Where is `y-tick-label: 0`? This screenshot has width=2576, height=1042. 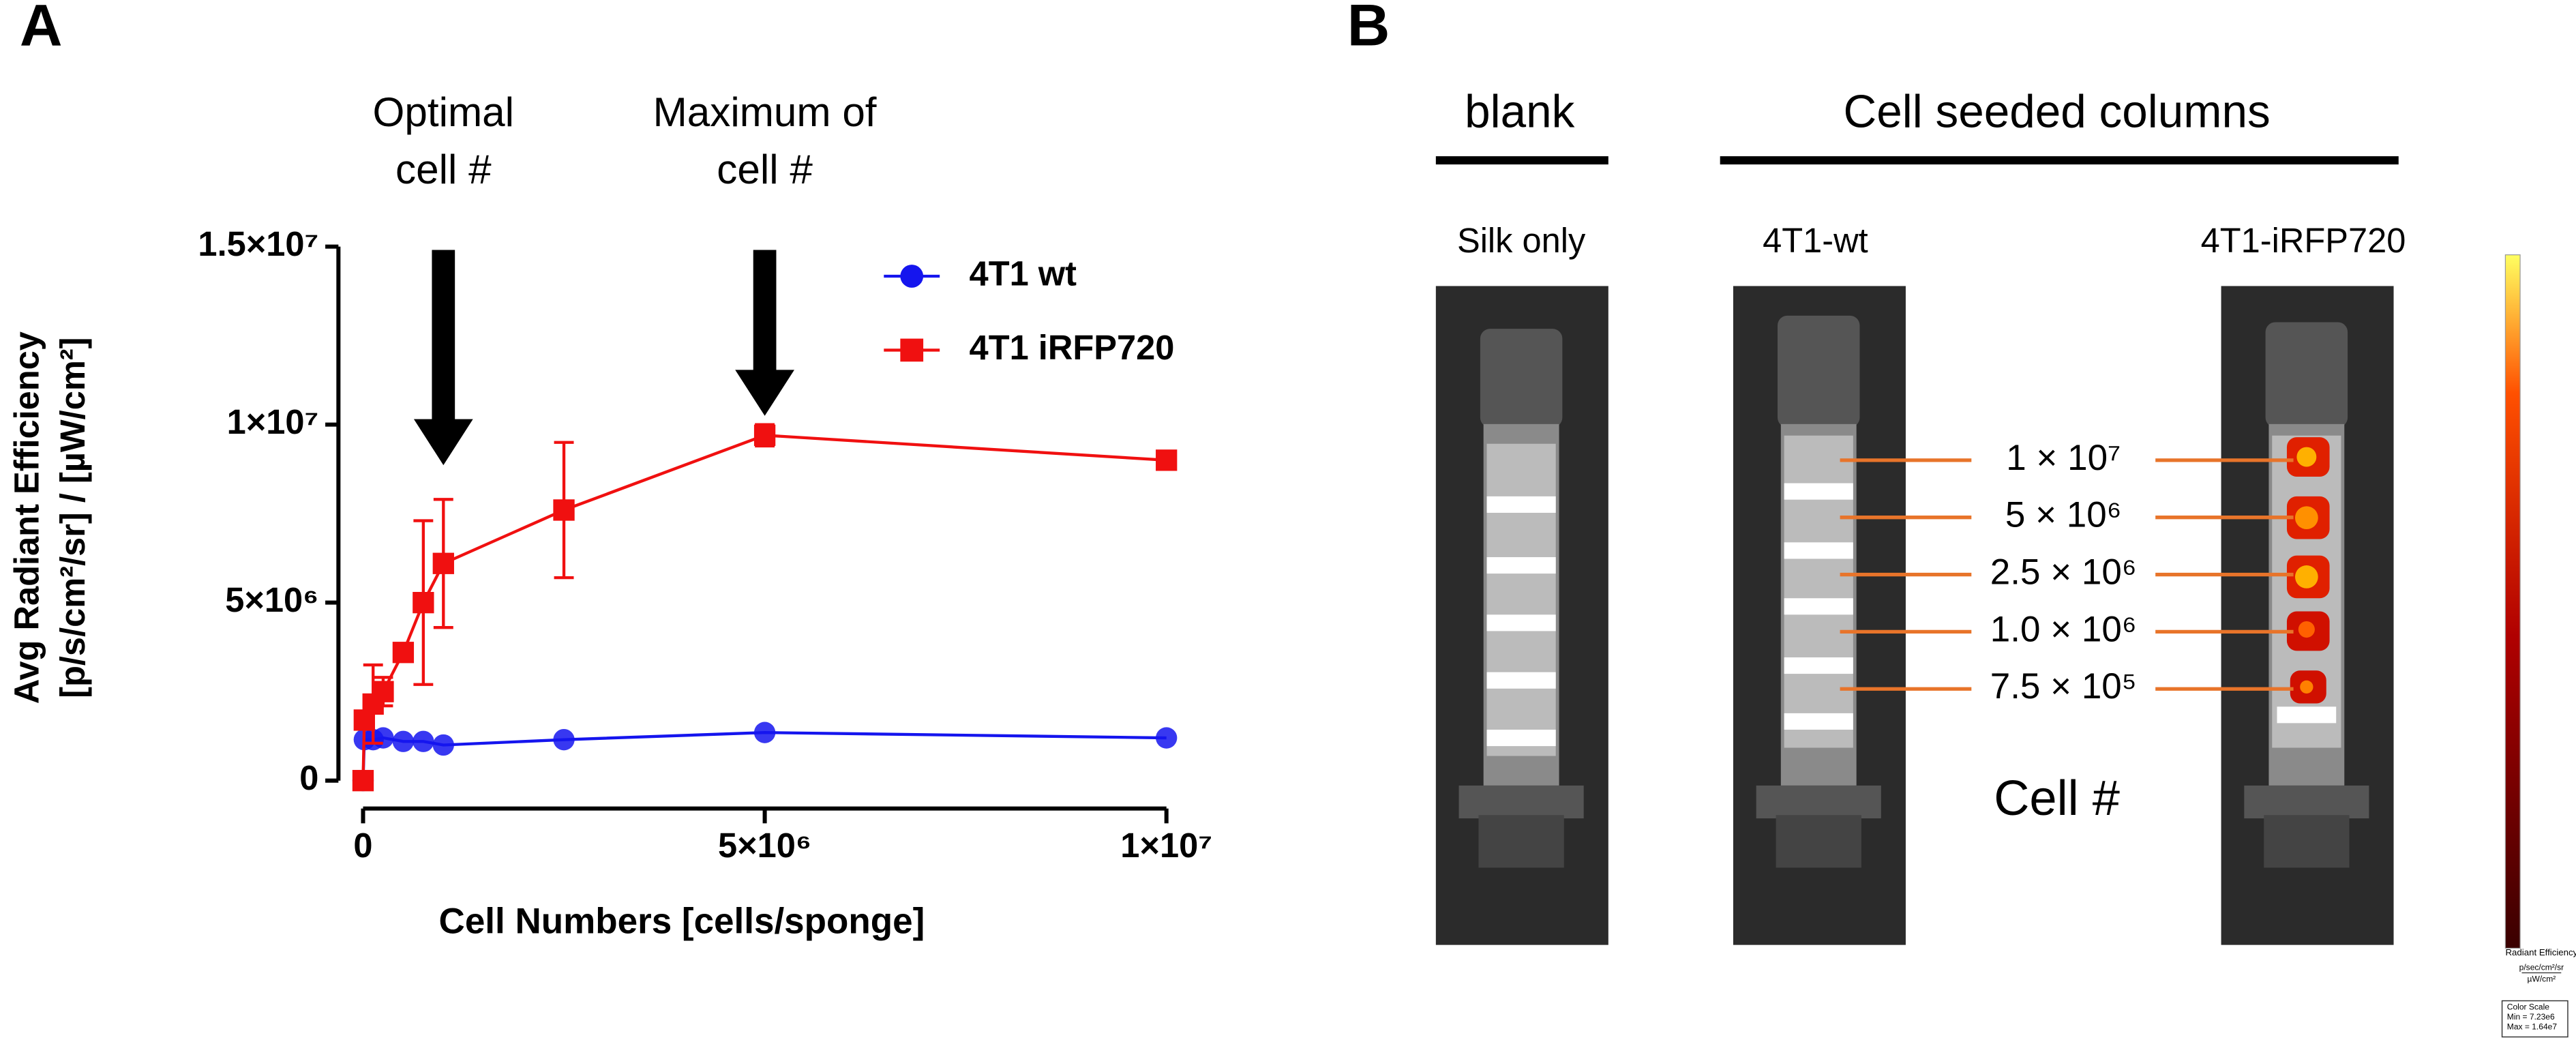
y-tick-label: 0 is located at coordinates (308, 777).